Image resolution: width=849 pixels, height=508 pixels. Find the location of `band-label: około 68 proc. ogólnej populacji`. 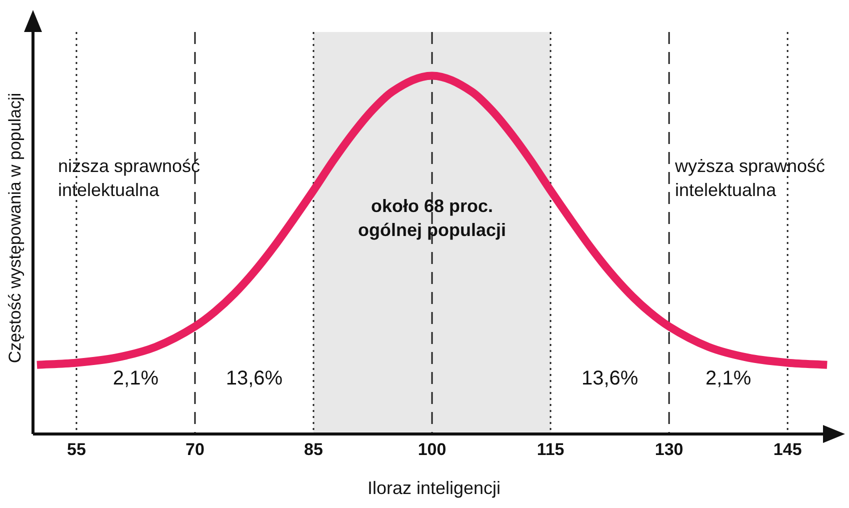

band-label: około 68 proc. ogólnej populacji is located at coordinates (432, 218).